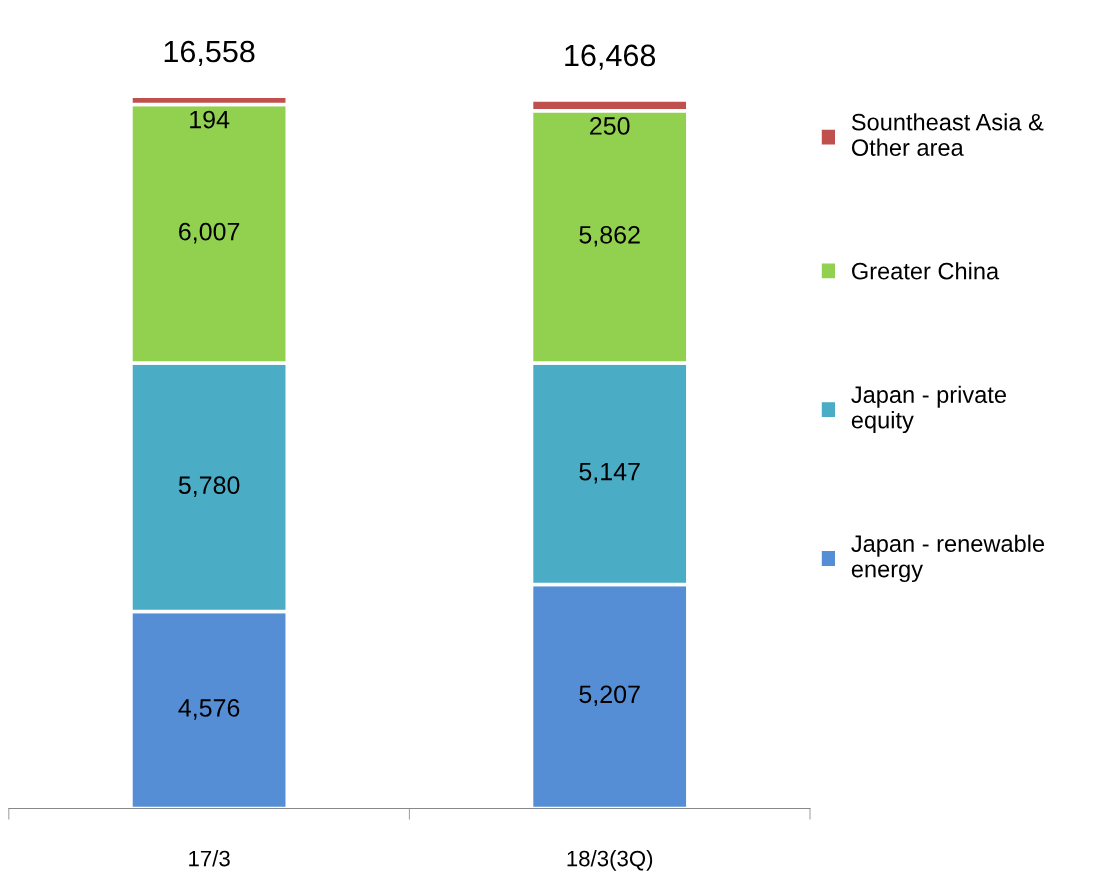 This screenshot has width=1102, height=874. Describe the element at coordinates (926, 271) in the screenshot. I see `legend-label: Greater China` at that location.